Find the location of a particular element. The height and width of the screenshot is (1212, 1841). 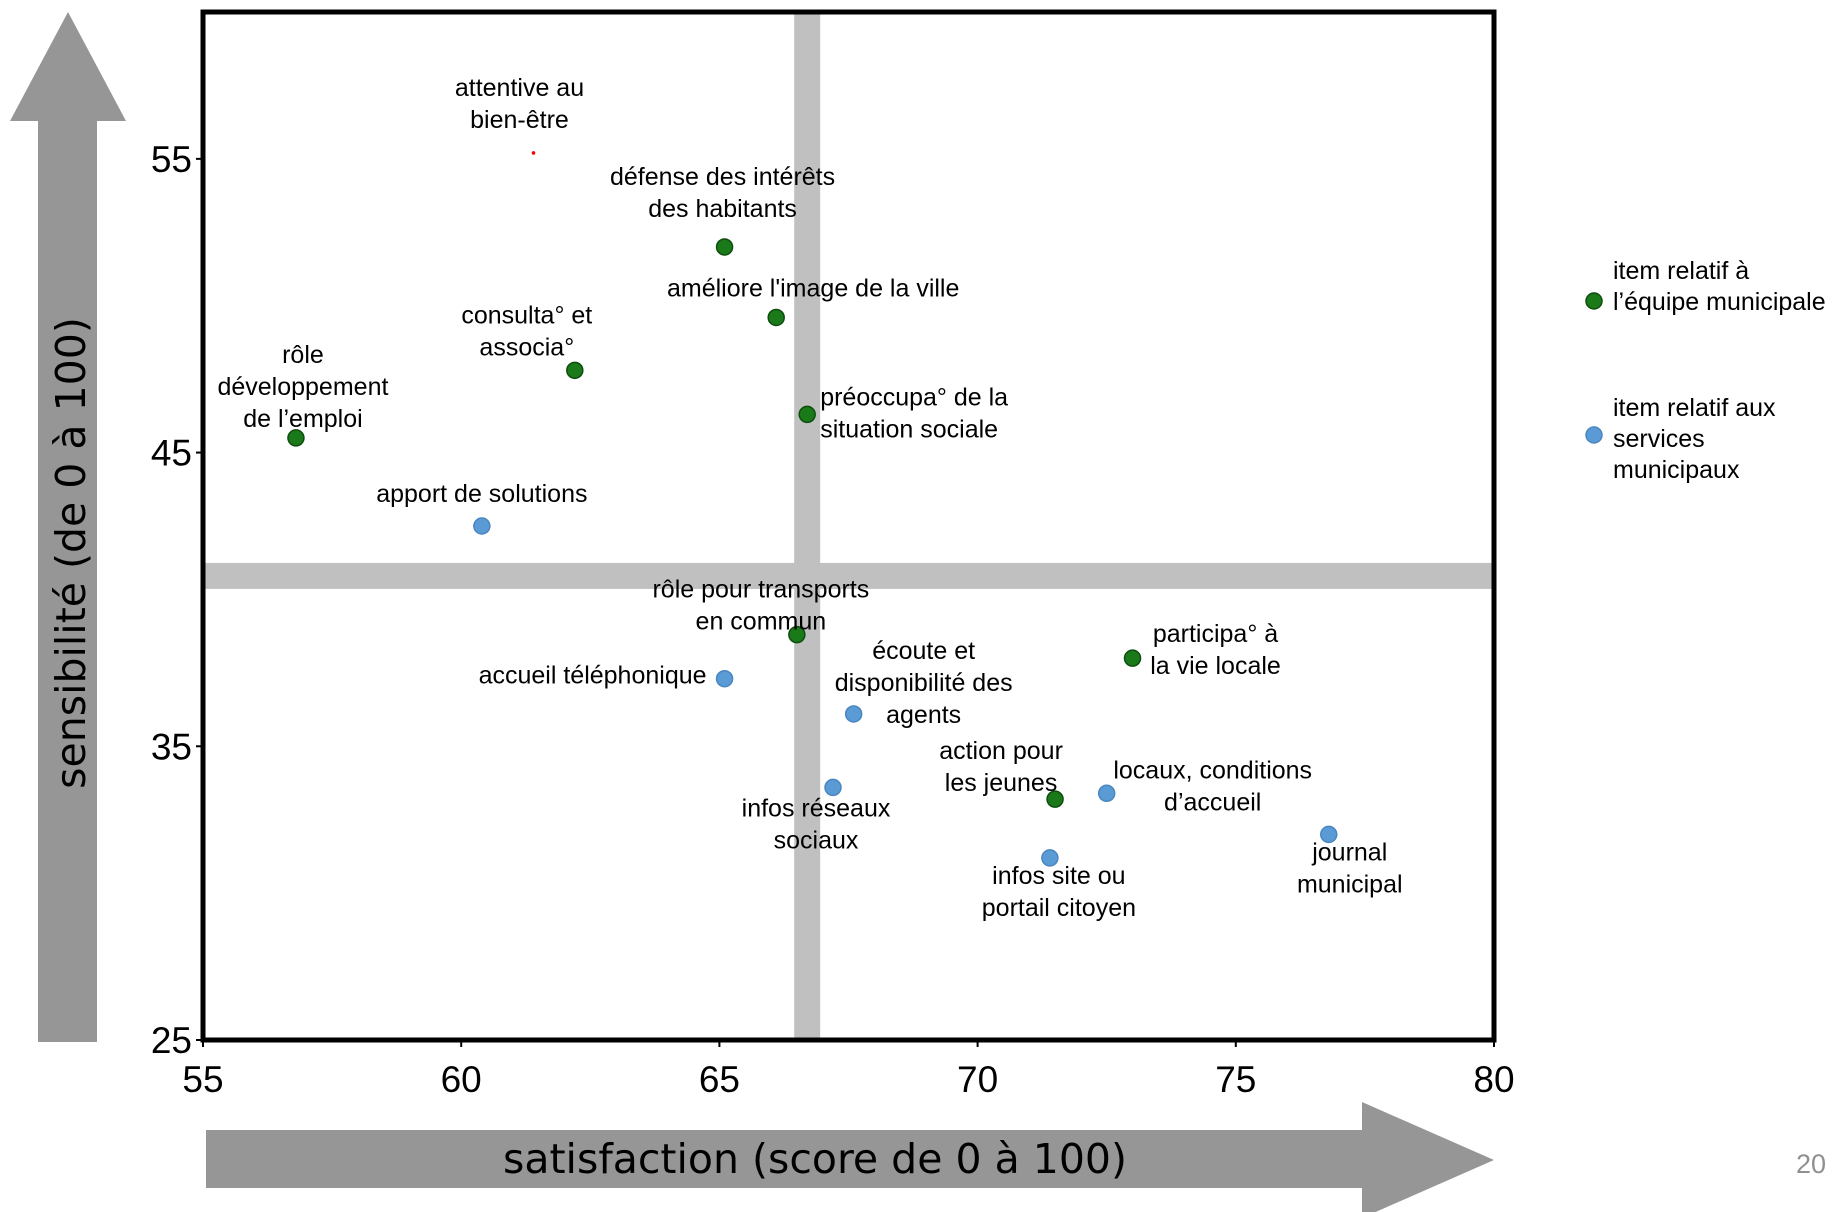

point-label: la vie locale is located at coordinates (1215, 666).